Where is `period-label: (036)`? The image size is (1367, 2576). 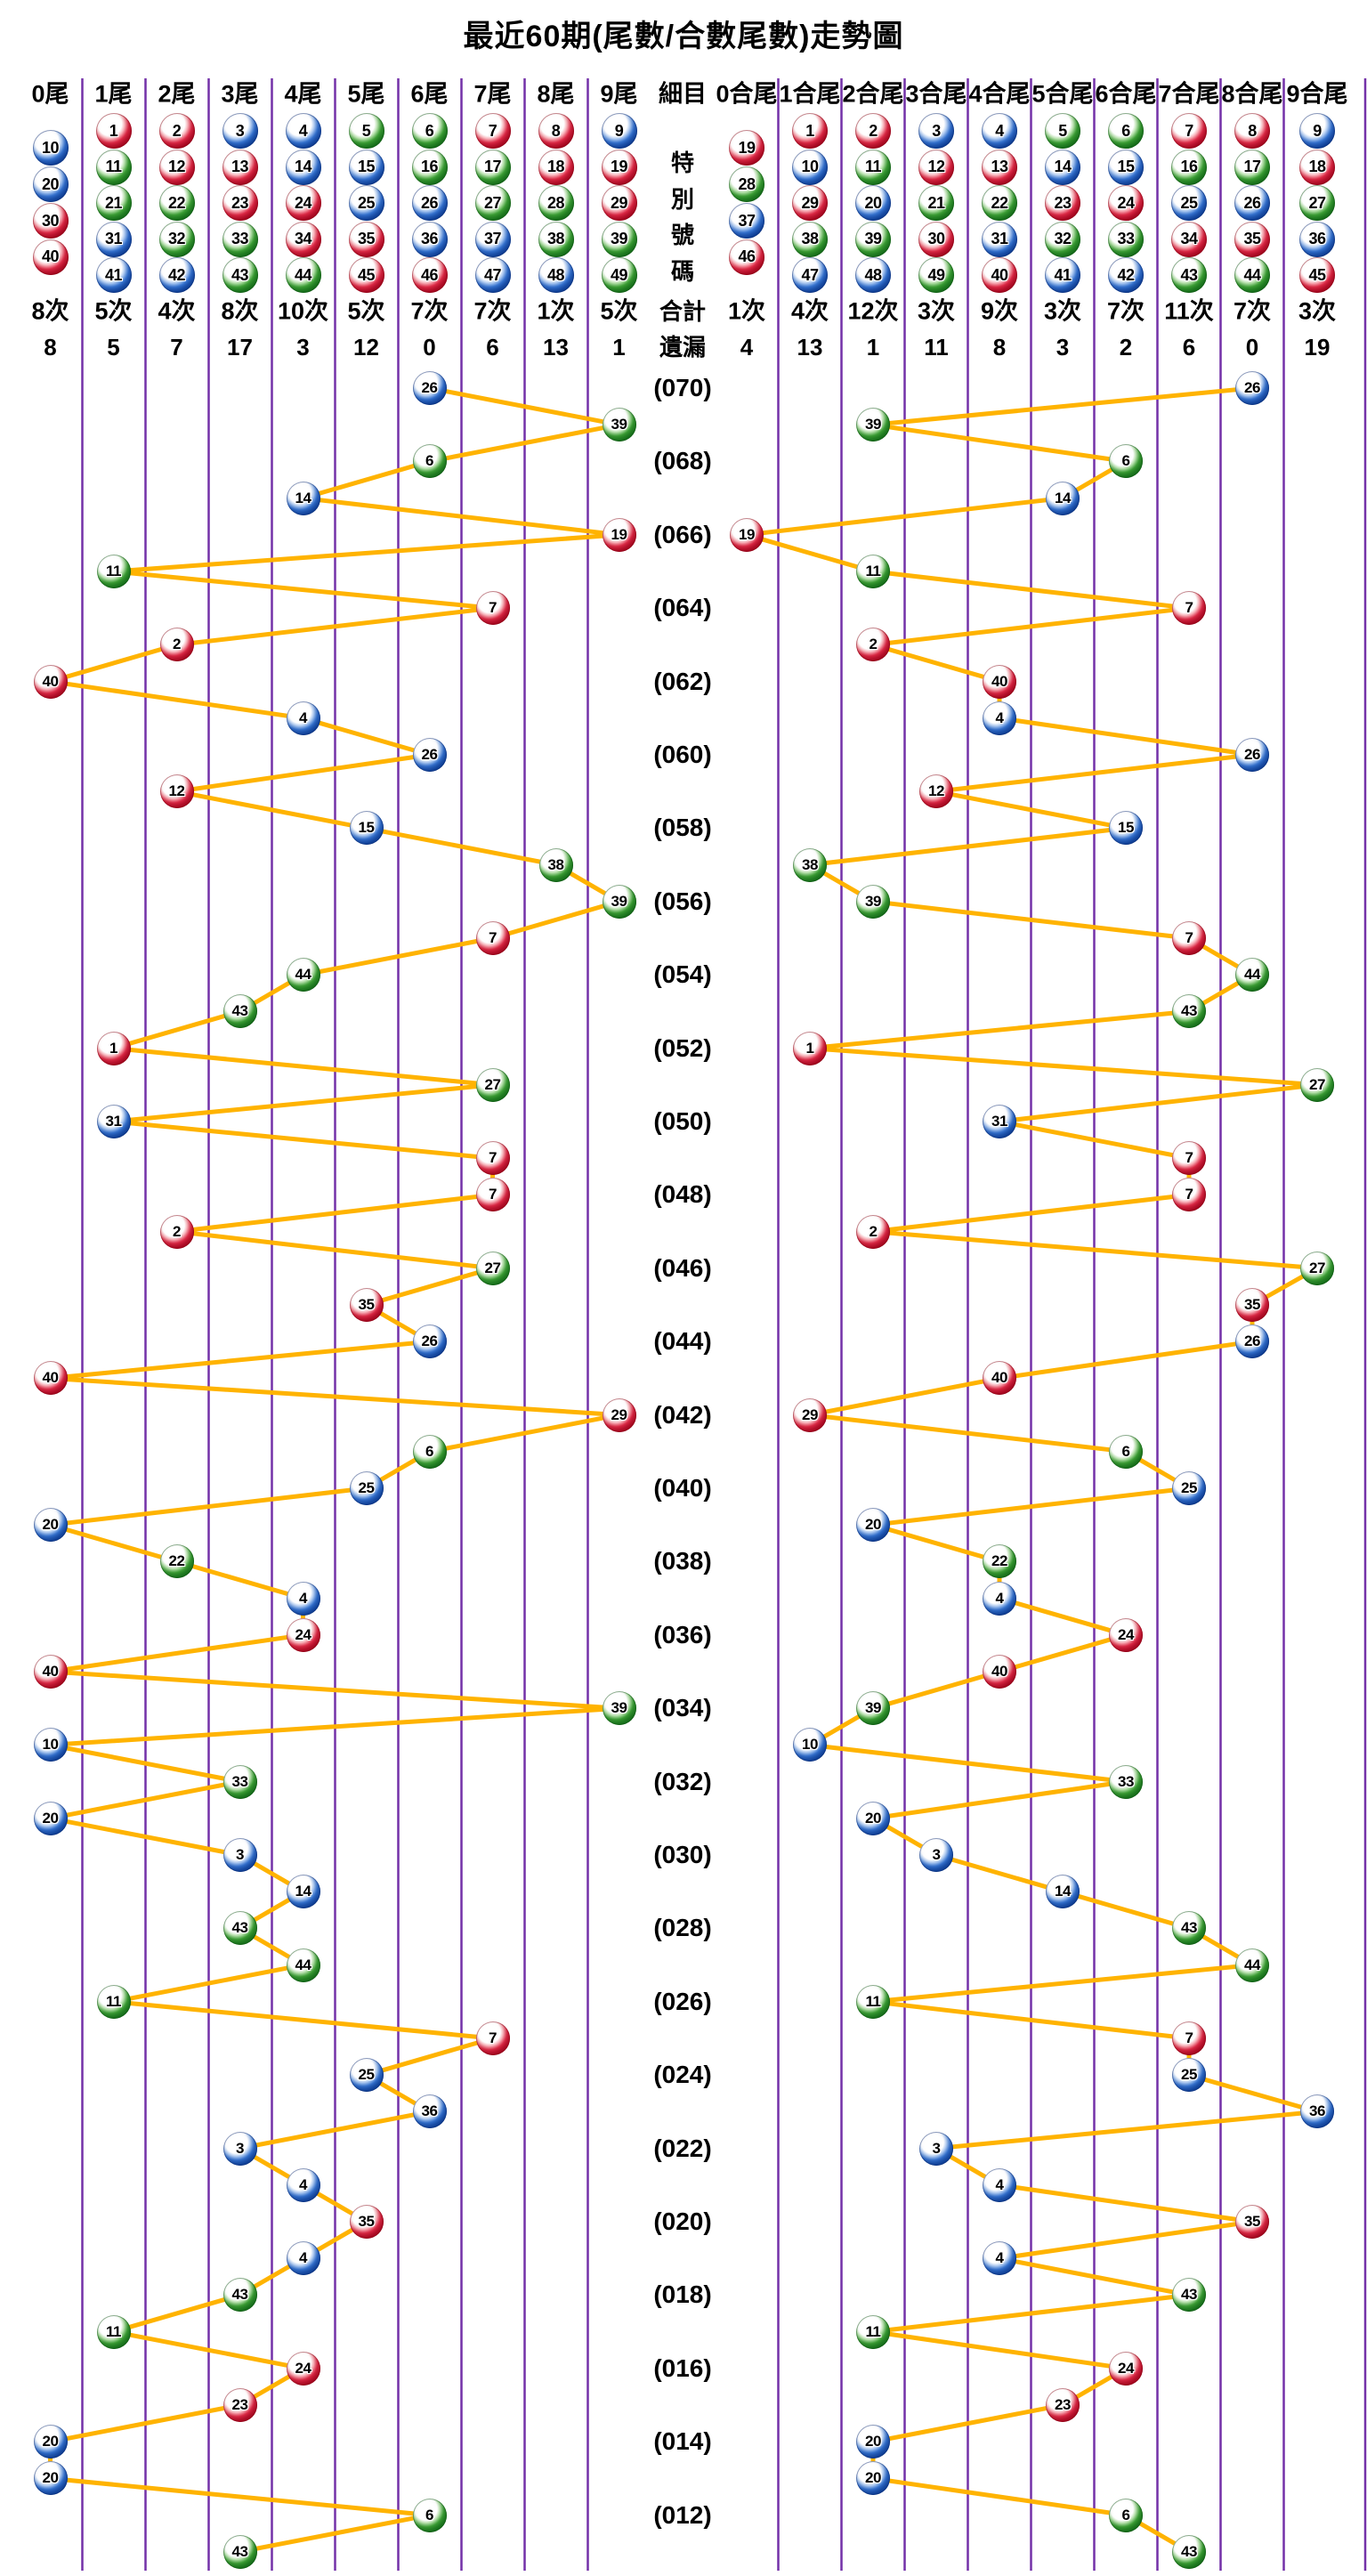
period-label: (036) is located at coordinates (682, 1634).